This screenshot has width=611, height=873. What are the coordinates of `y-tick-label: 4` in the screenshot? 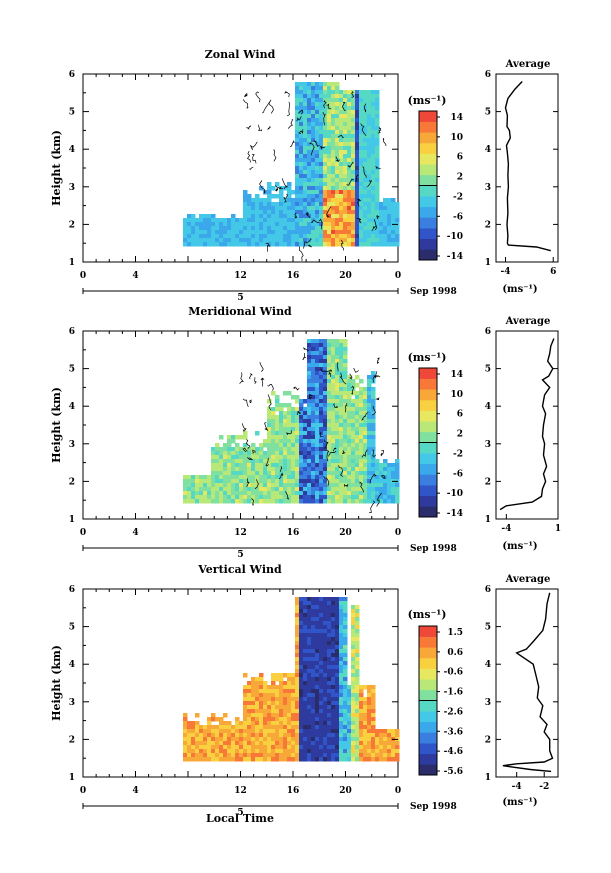 It's located at (72, 665).